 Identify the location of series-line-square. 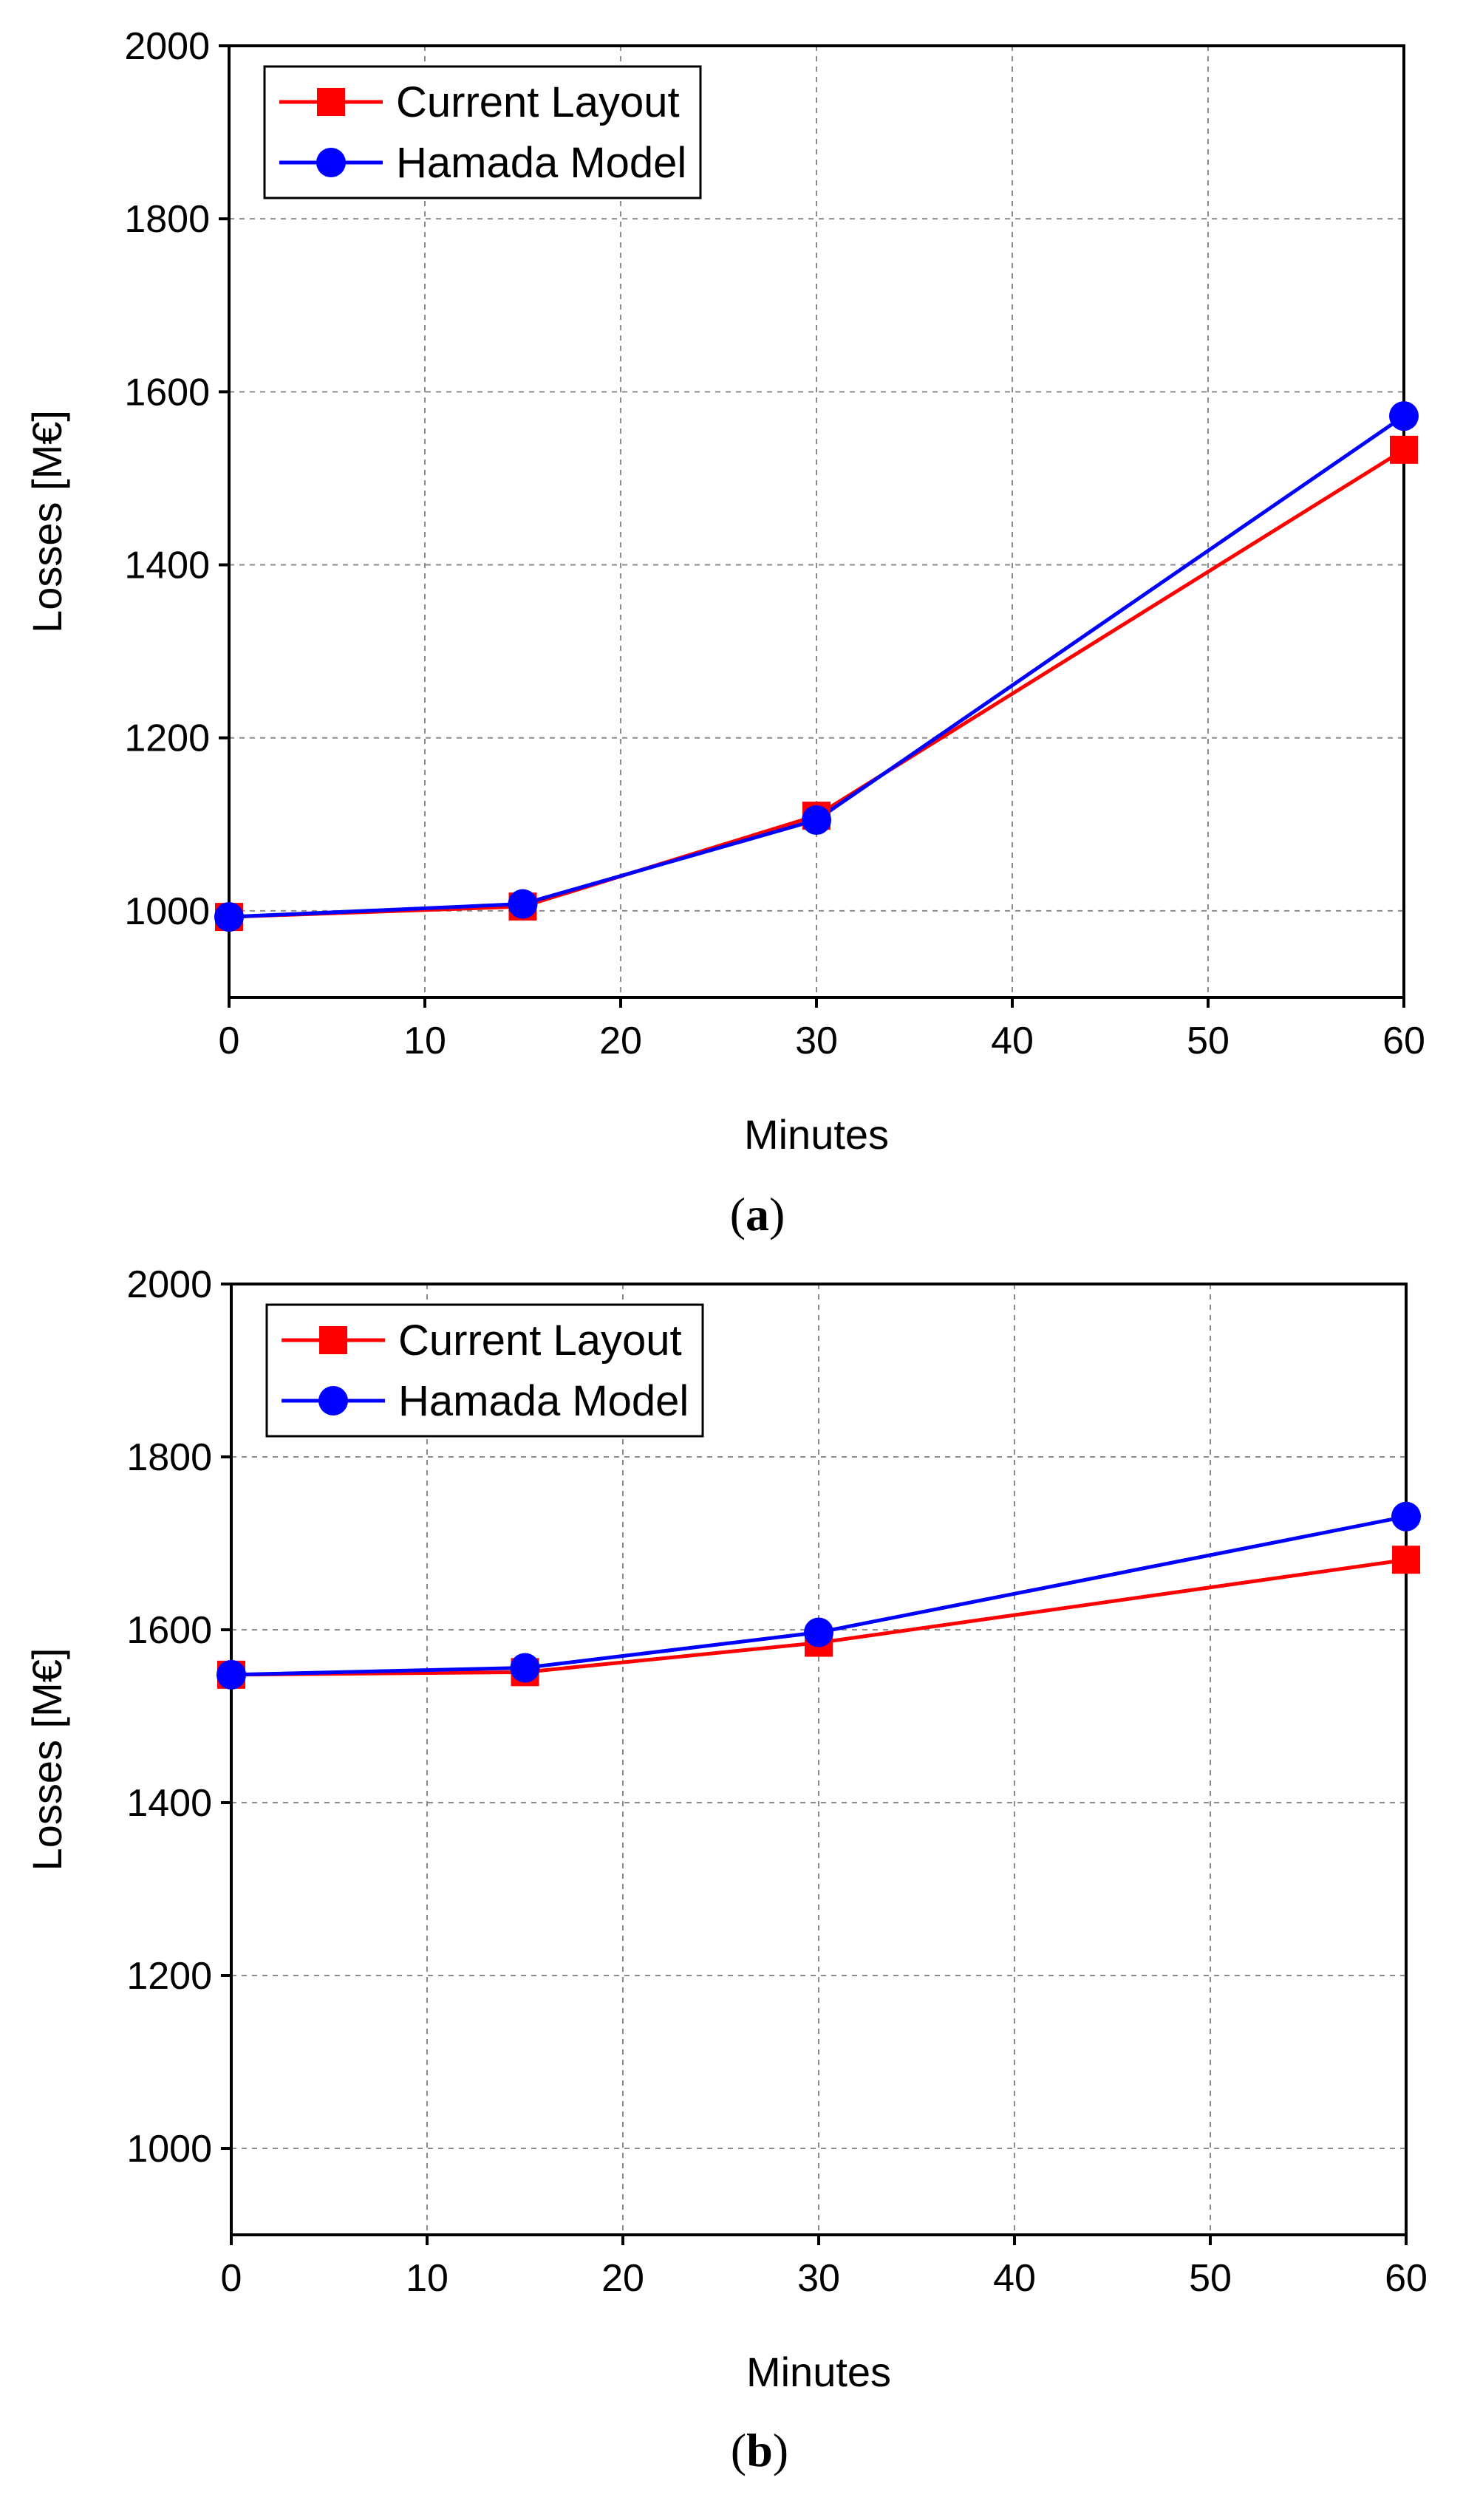
(819, 1617).